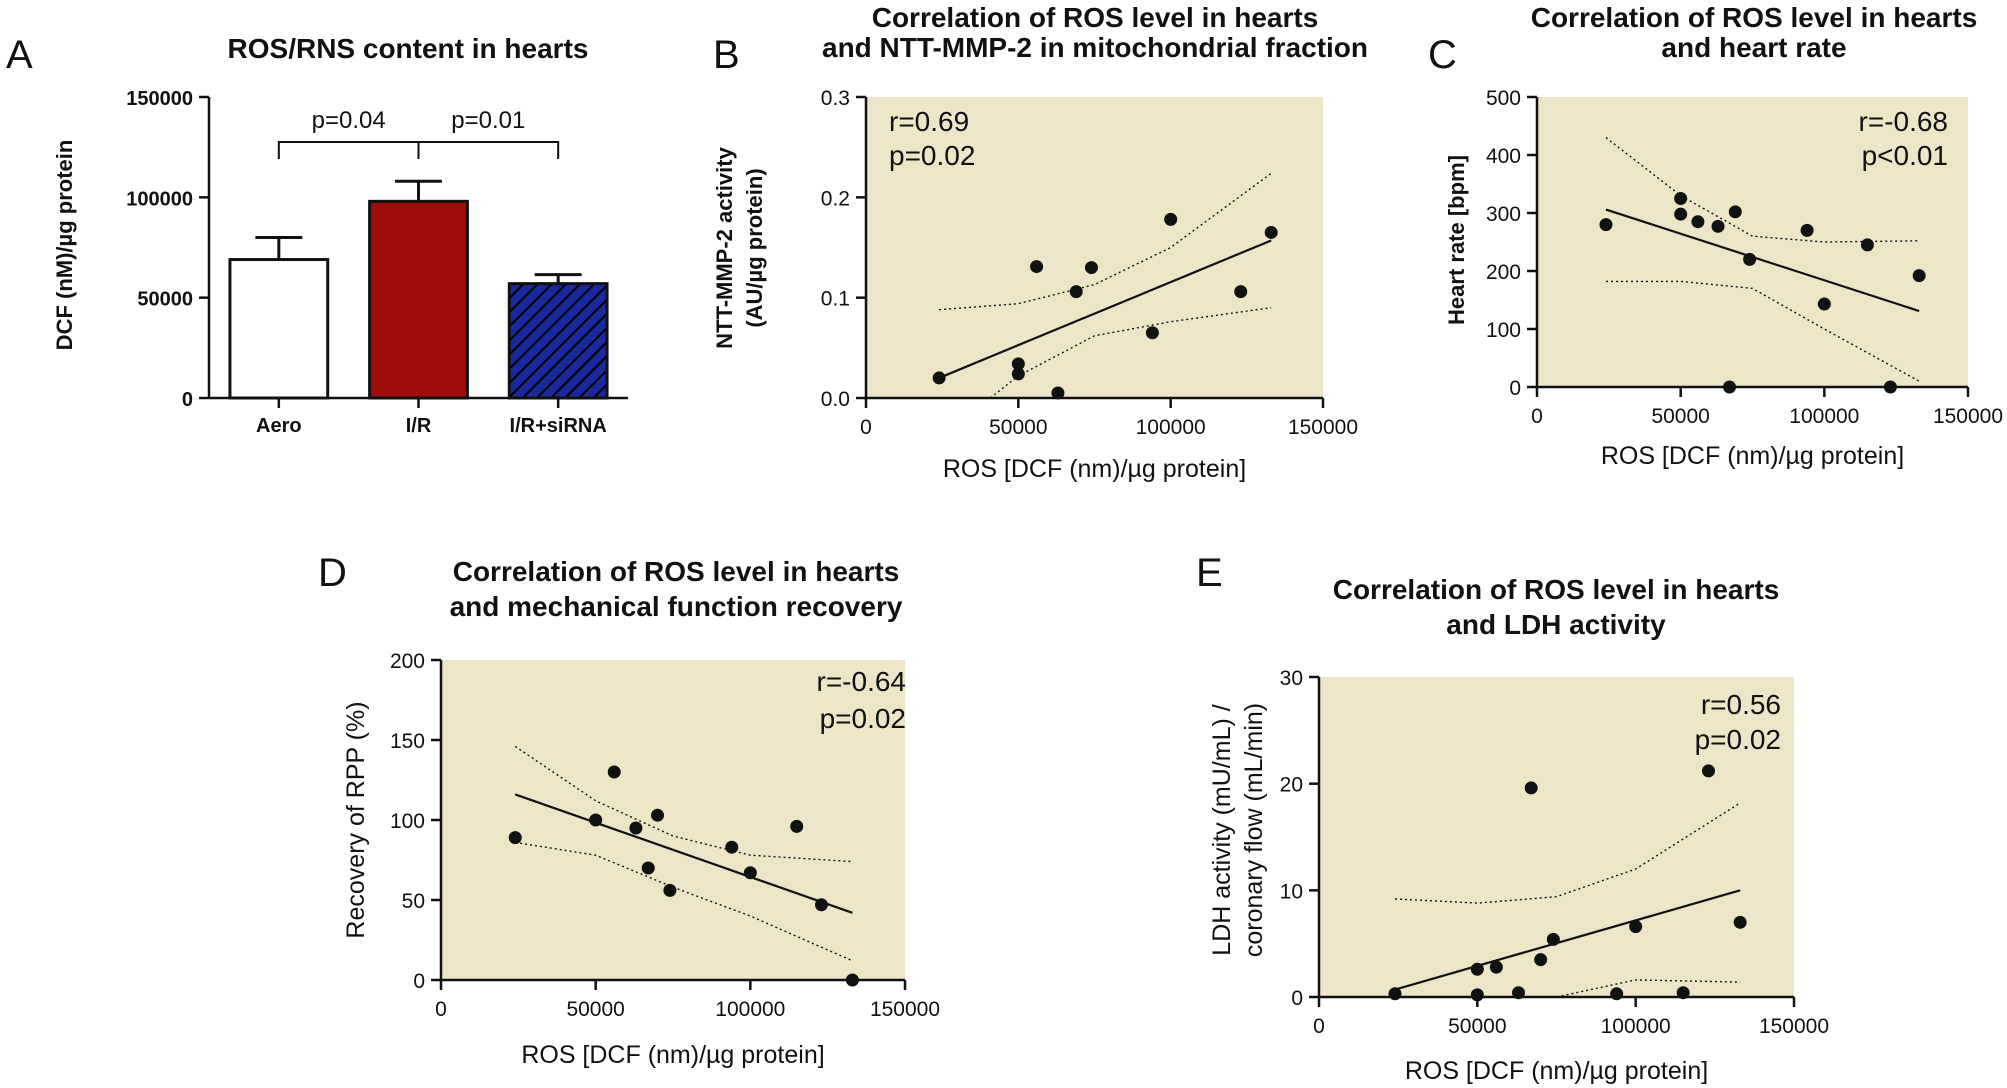 This screenshot has width=2007, height=1088. What do you see at coordinates (1753, 47) in the screenshot?
I see `chart-title-line: and heart rate` at bounding box center [1753, 47].